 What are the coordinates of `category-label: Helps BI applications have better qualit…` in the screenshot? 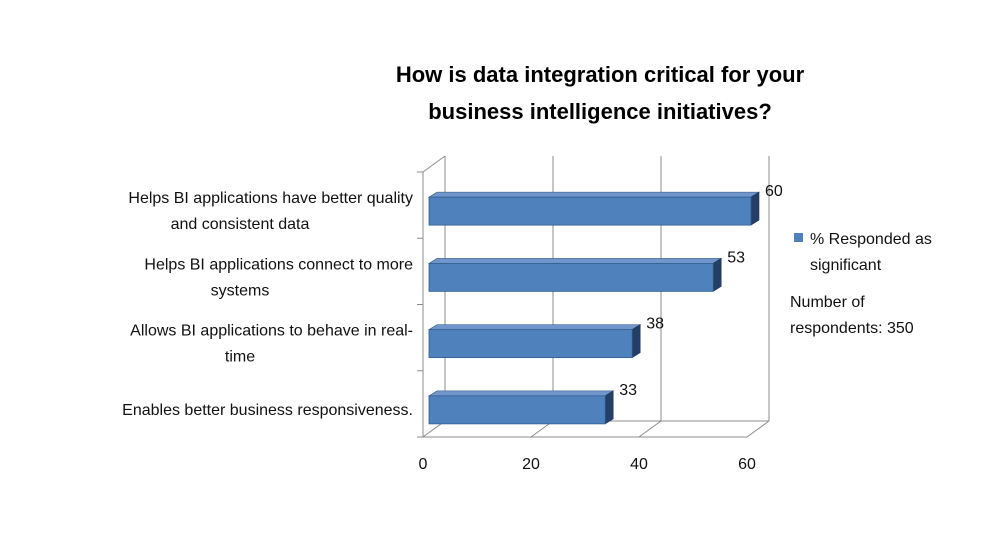 It's located at (270, 198).